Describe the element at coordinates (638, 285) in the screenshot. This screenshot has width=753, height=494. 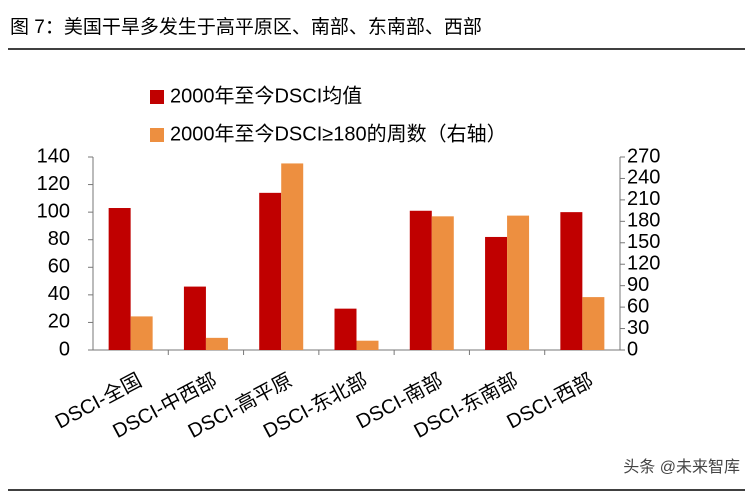
I see `y2-tick-label: 90` at that location.